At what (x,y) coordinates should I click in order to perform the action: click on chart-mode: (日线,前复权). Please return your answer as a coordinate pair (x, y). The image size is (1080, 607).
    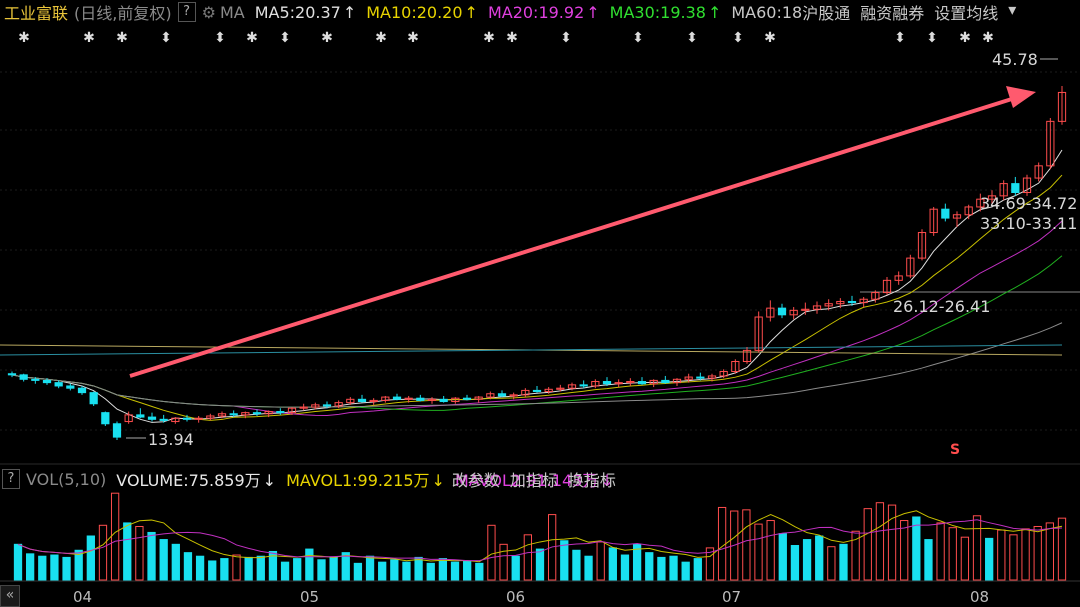
    Looking at the image, I should click on (123, 13).